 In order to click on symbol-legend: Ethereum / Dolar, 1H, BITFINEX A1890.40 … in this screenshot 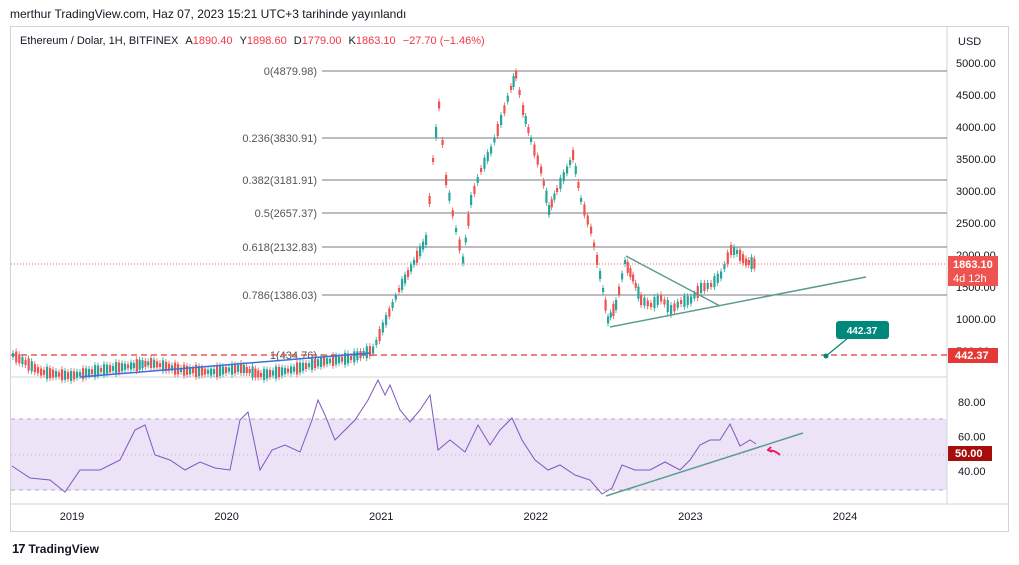, I will do `click(252, 41)`.